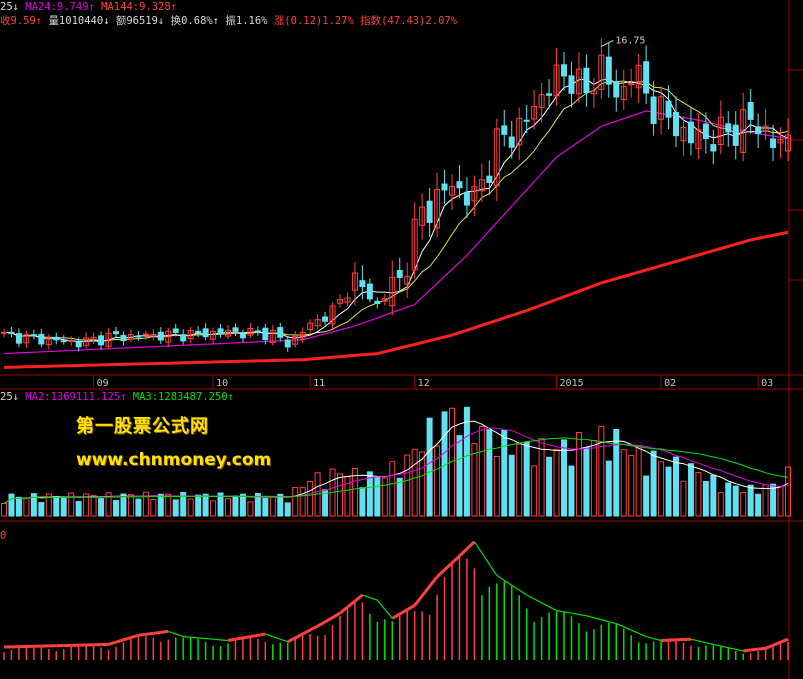 The height and width of the screenshot is (679, 803). Describe the element at coordinates (767, 383) in the screenshot. I see `x-tick-label-6: 03` at that location.